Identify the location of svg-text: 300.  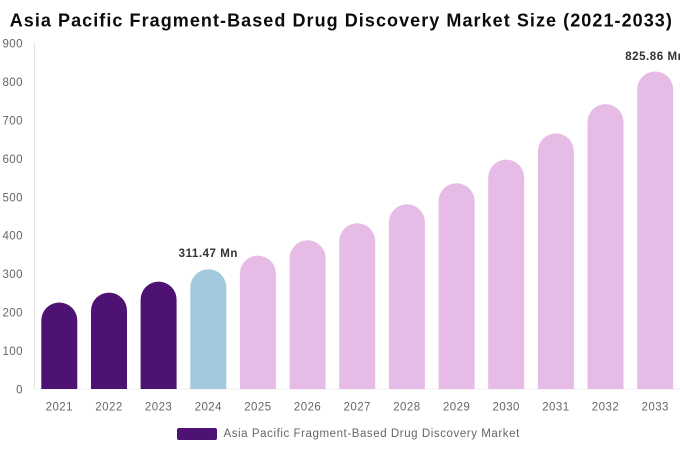
(12, 275).